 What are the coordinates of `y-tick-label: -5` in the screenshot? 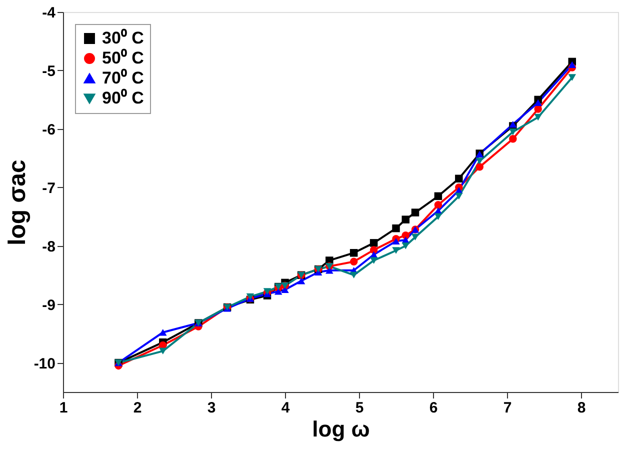 It's located at (49, 71).